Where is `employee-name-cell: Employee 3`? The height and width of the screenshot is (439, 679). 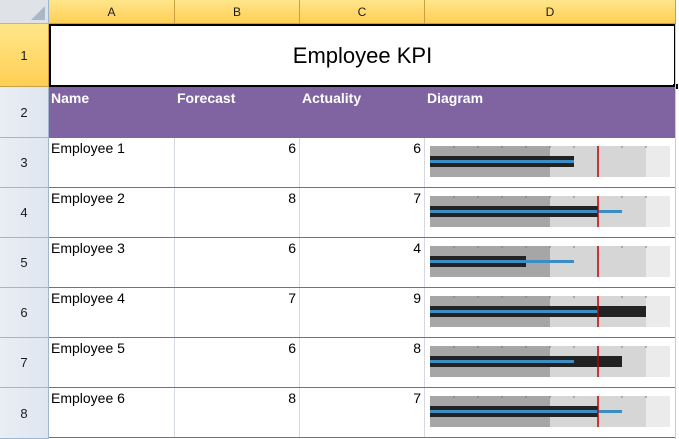 employee-name-cell: Employee 3 is located at coordinates (112, 263).